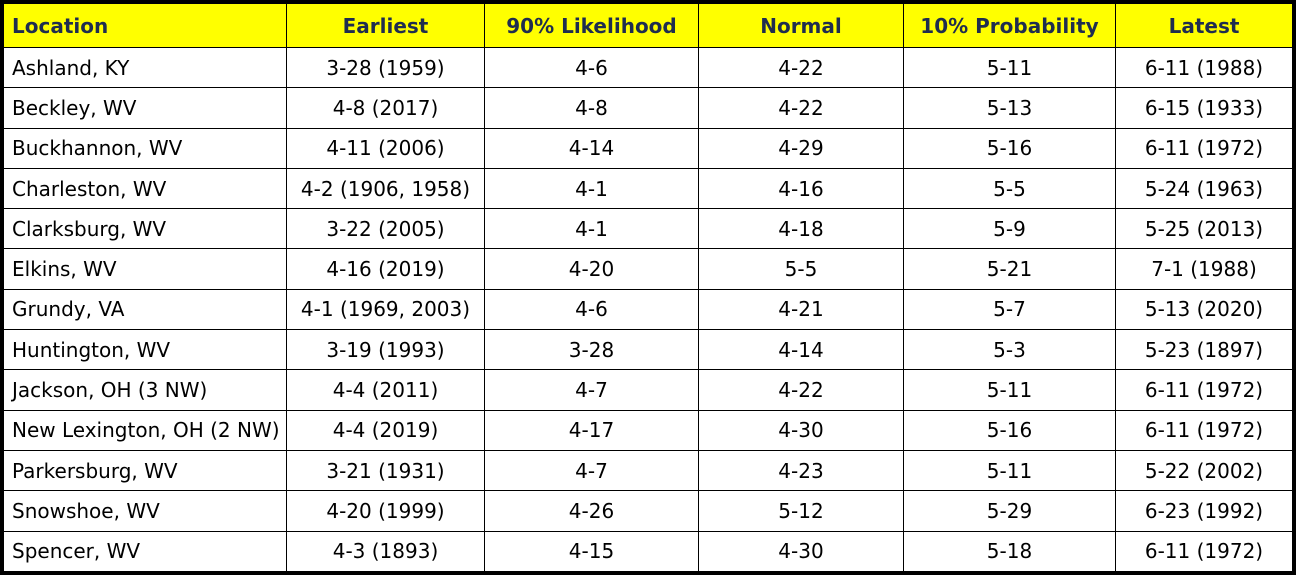 Image resolution: width=1296 pixels, height=575 pixels. What do you see at coordinates (1009, 229) in the screenshot?
I see `cell-10-probability: 5-9` at bounding box center [1009, 229].